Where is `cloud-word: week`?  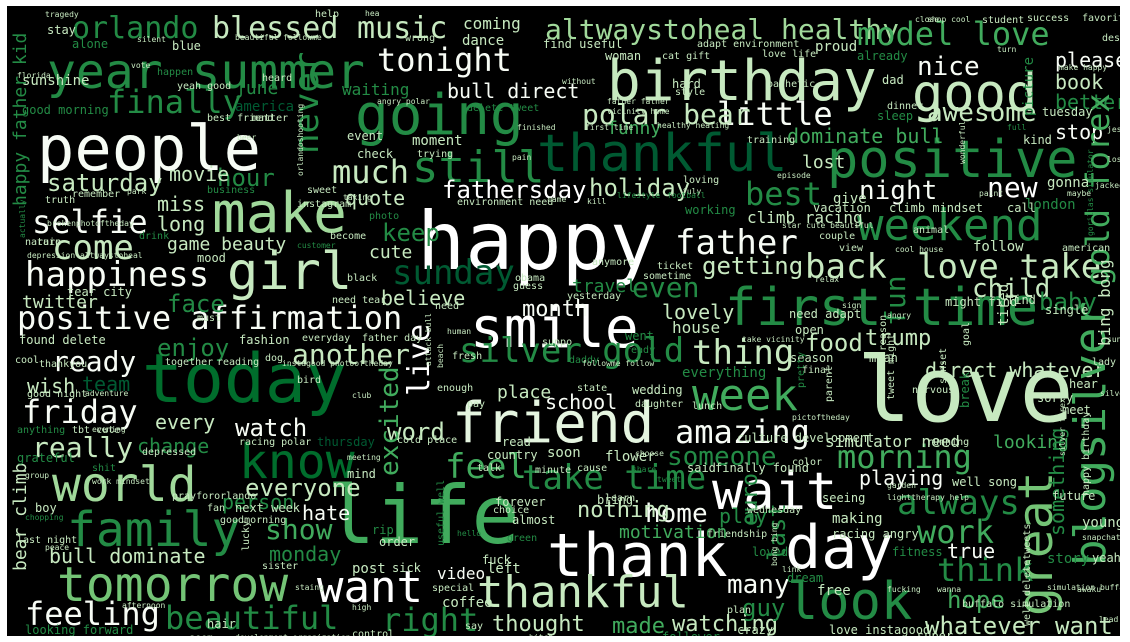
cloud-word: week is located at coordinates (745, 395).